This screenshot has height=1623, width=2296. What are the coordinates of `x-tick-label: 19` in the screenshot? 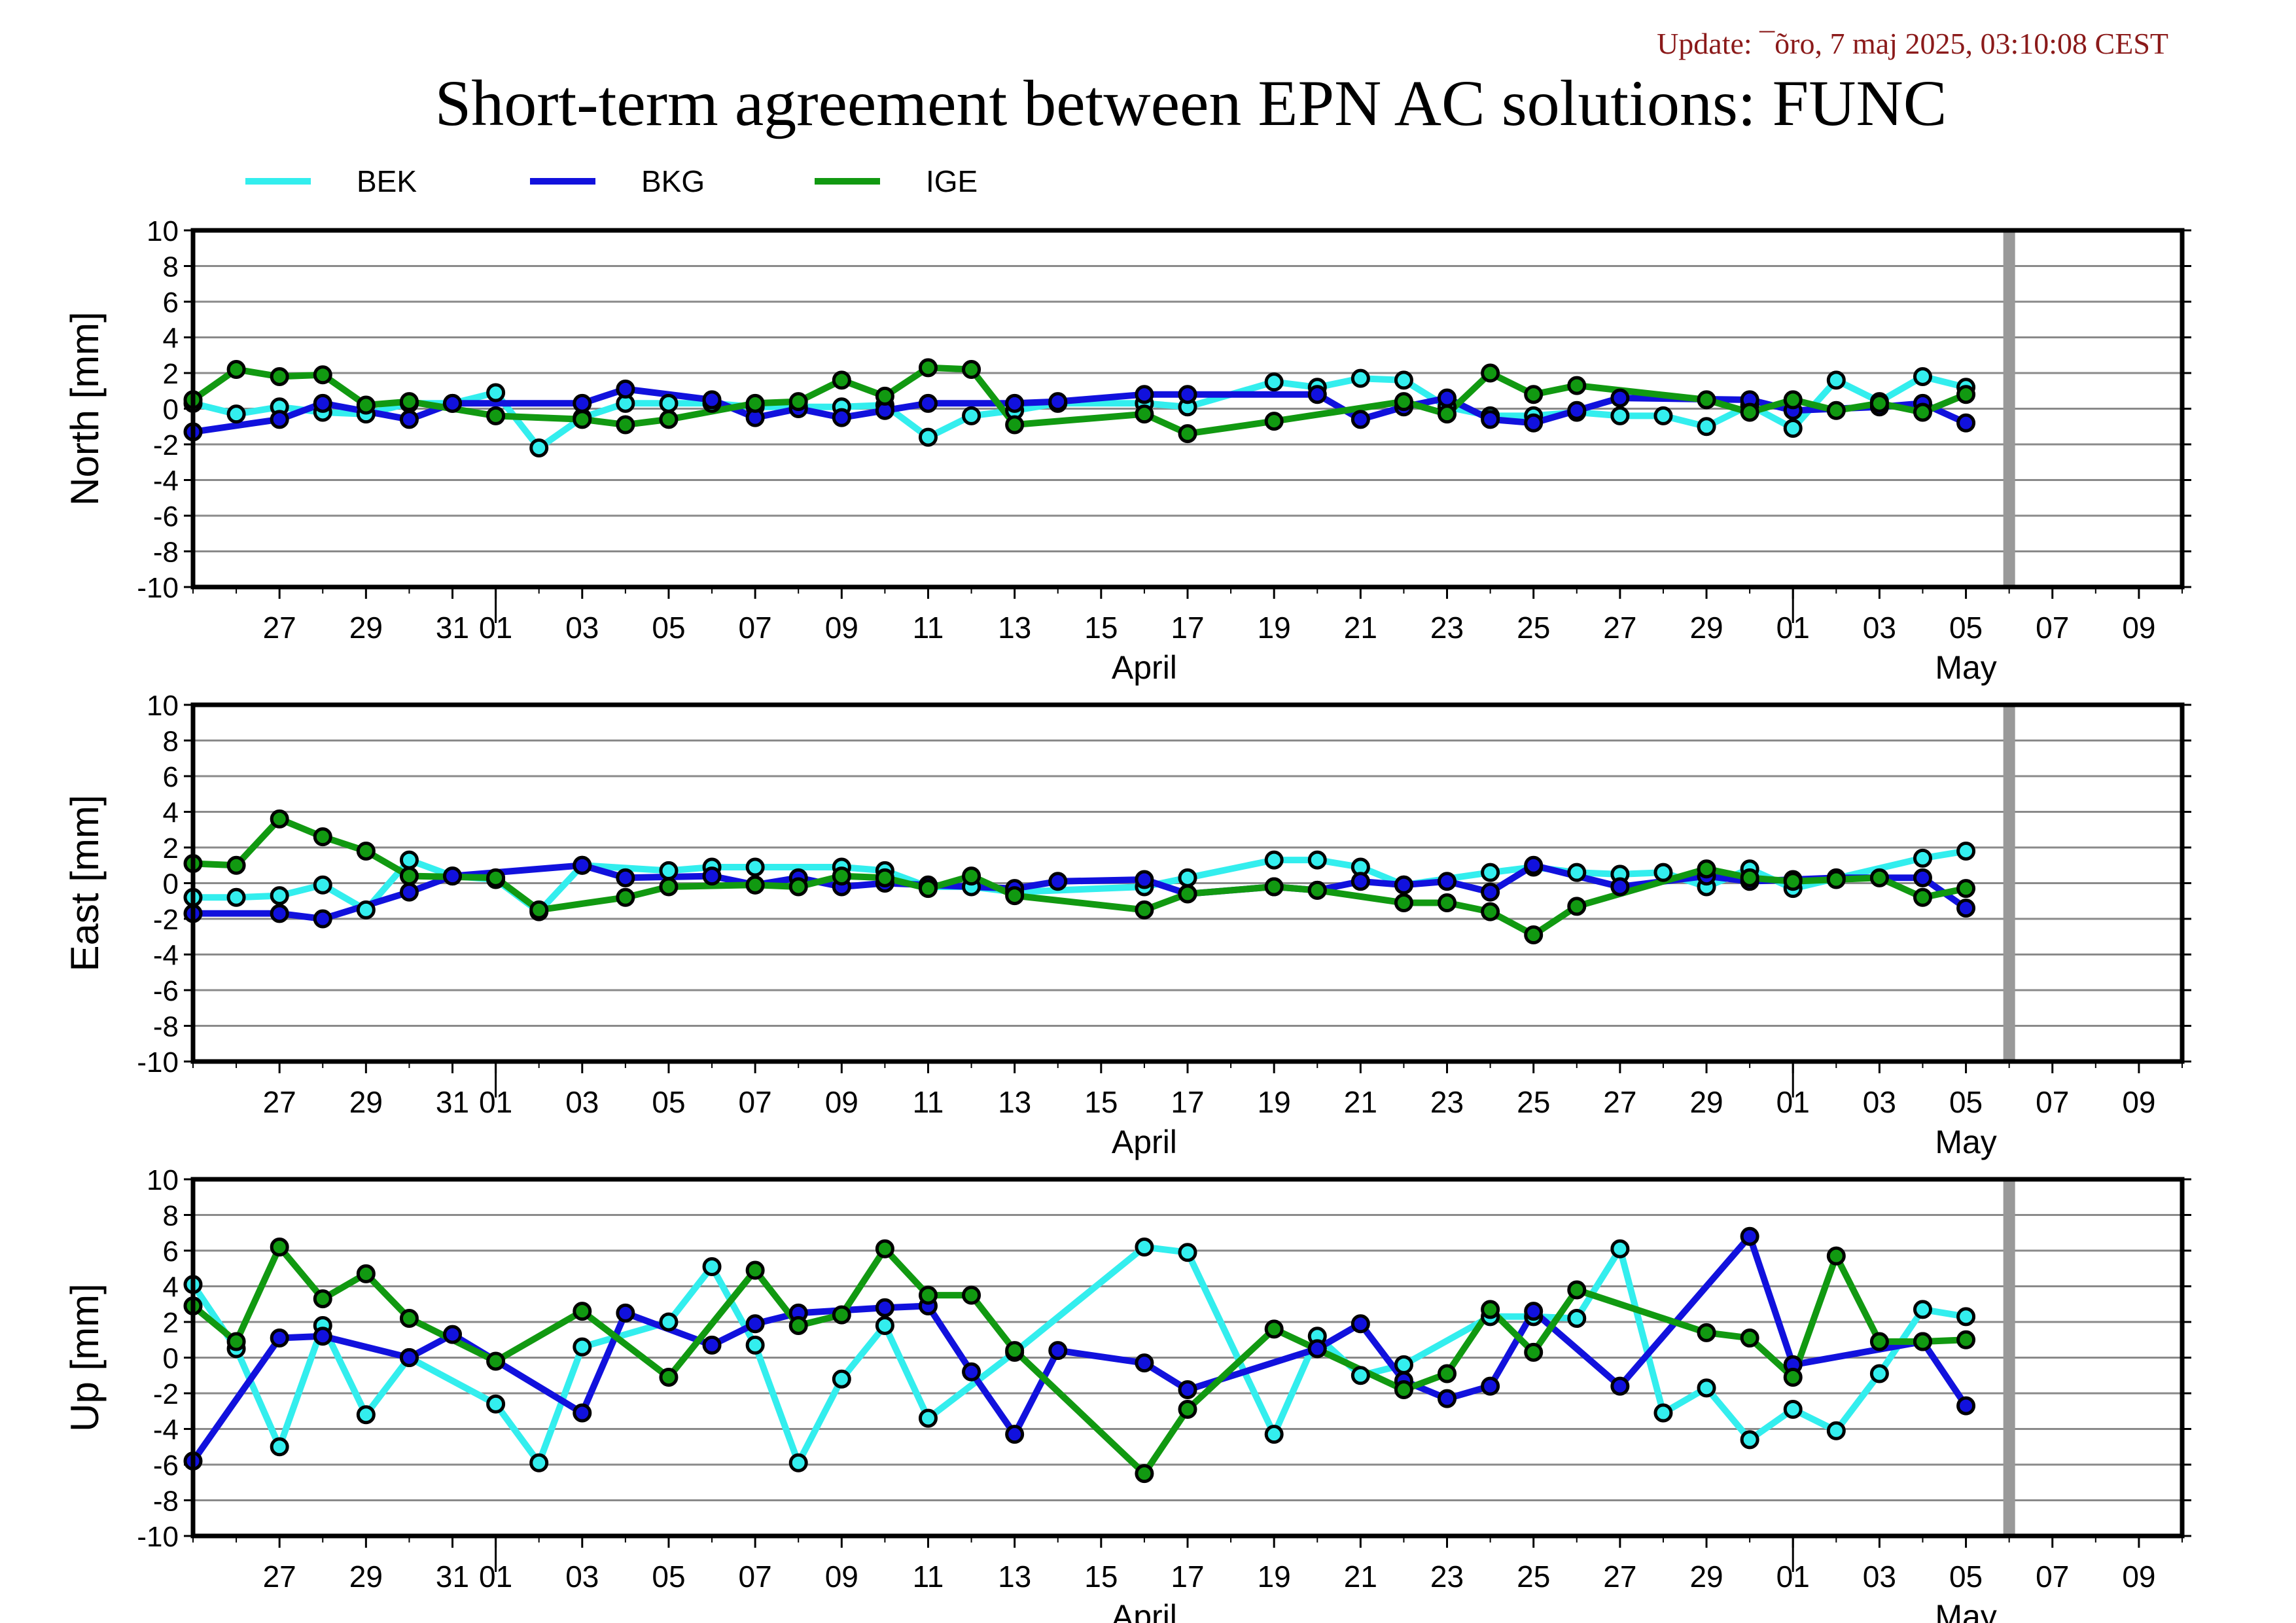 It's located at (1274, 628).